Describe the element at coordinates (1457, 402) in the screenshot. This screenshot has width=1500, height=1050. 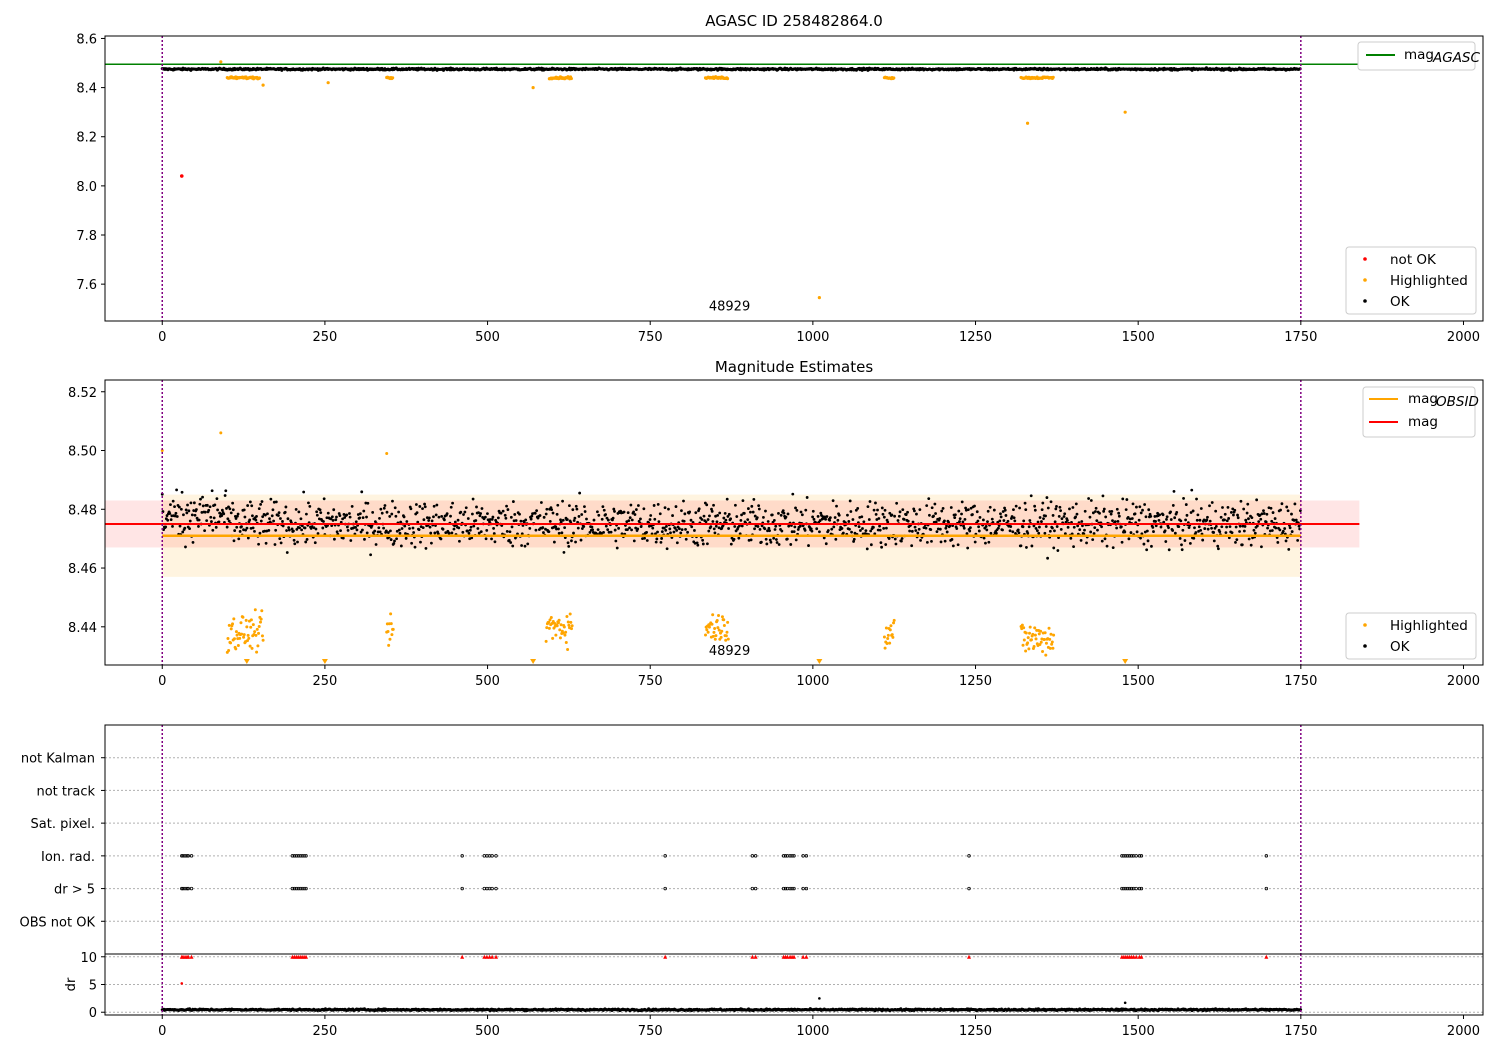
I see `legend-subscript: OBSID` at that location.